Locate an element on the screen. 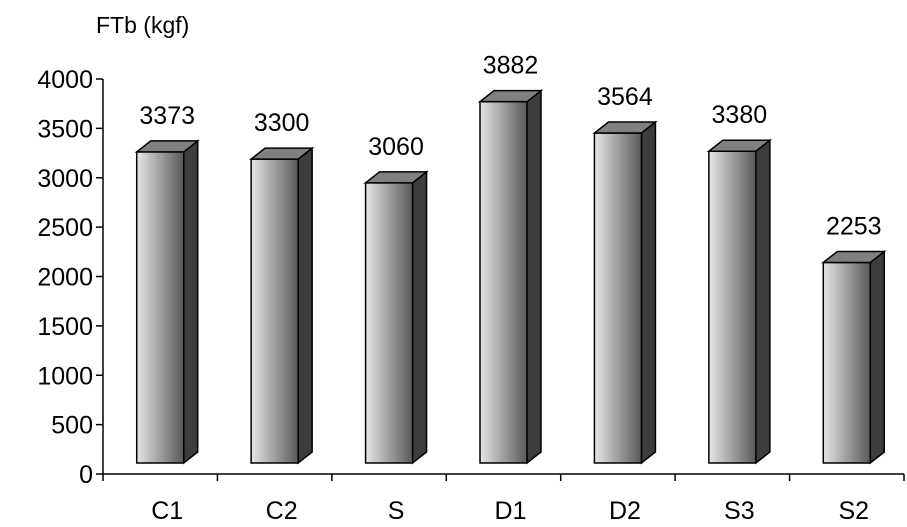 The image size is (907, 527). bar-value-label: 2253 is located at coordinates (854, 227).